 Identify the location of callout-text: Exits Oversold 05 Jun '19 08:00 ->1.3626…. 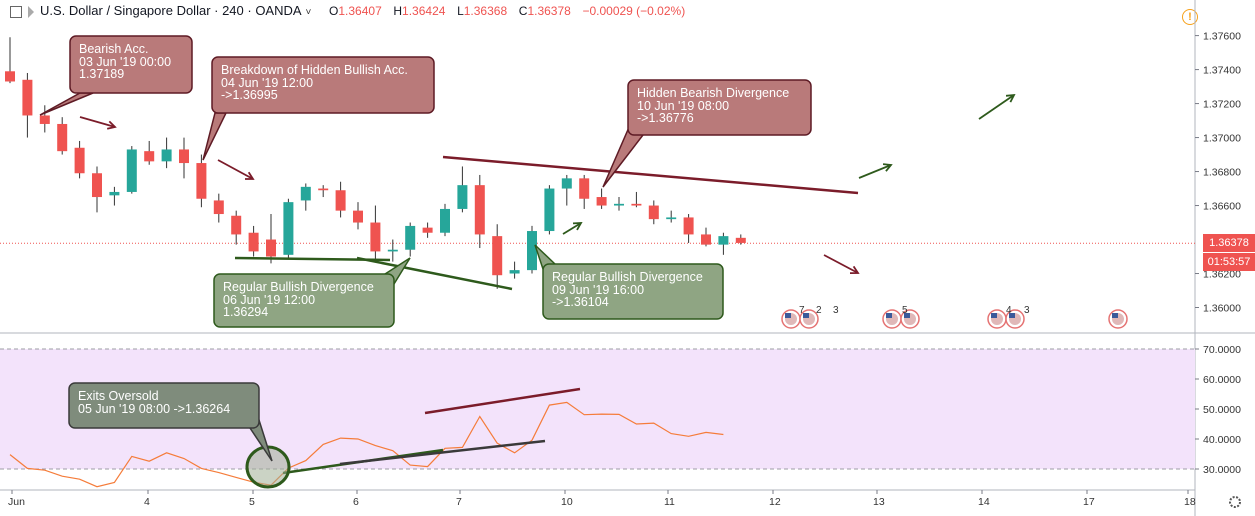
(154, 402).